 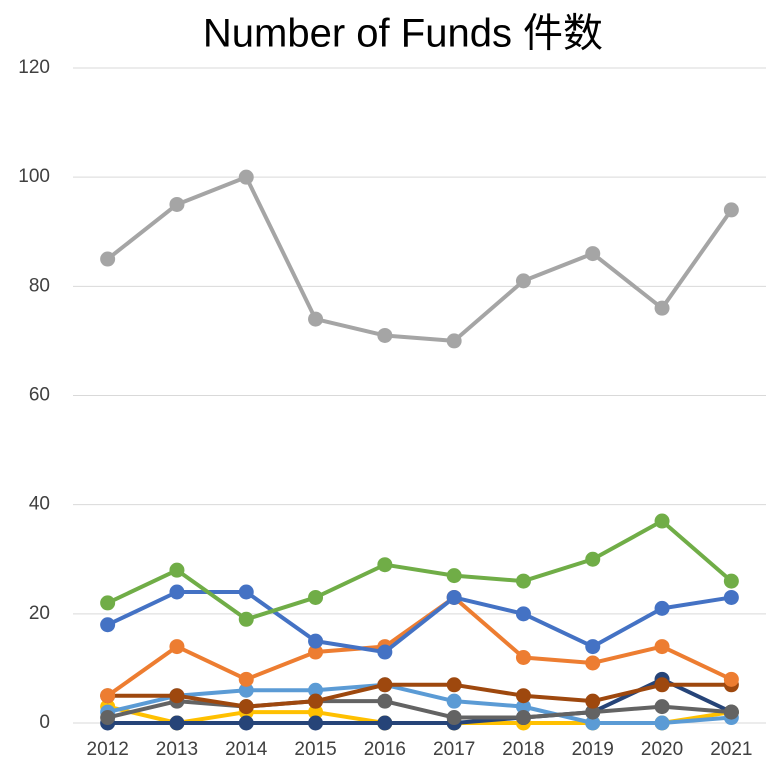 I want to click on x-tick-label: 2012, so click(x=108, y=749).